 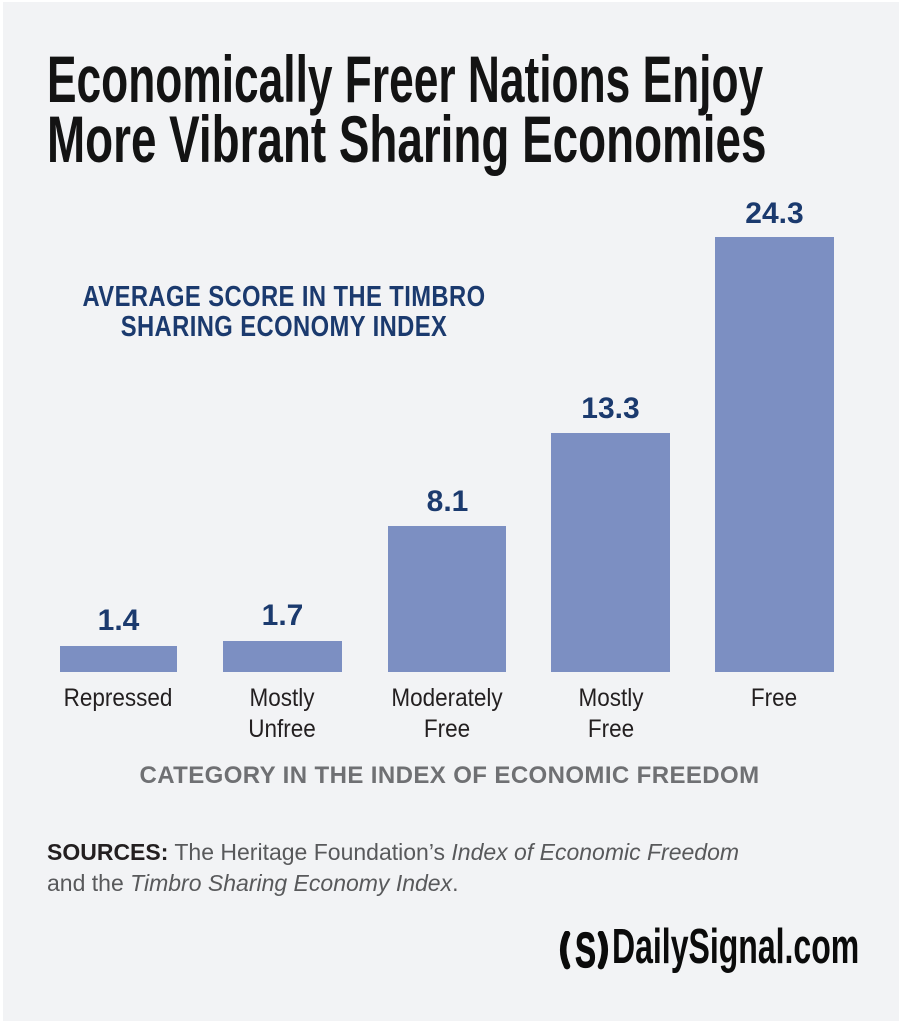 What do you see at coordinates (585, 951) in the screenshot?
I see `svg-text: S` at bounding box center [585, 951].